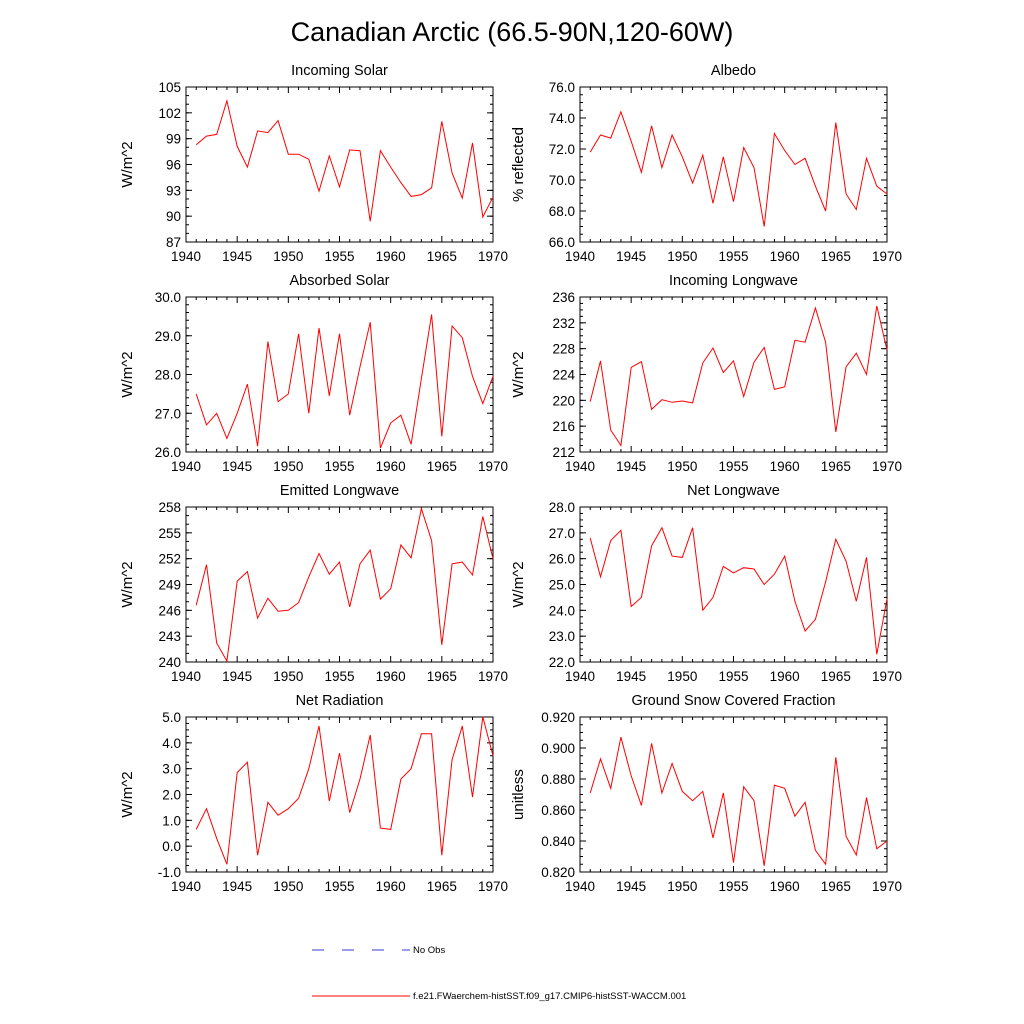 Image resolution: width=1024 pixels, height=1024 pixels. What do you see at coordinates (518, 164) in the screenshot?
I see `y-axis-label: % reflected` at bounding box center [518, 164].